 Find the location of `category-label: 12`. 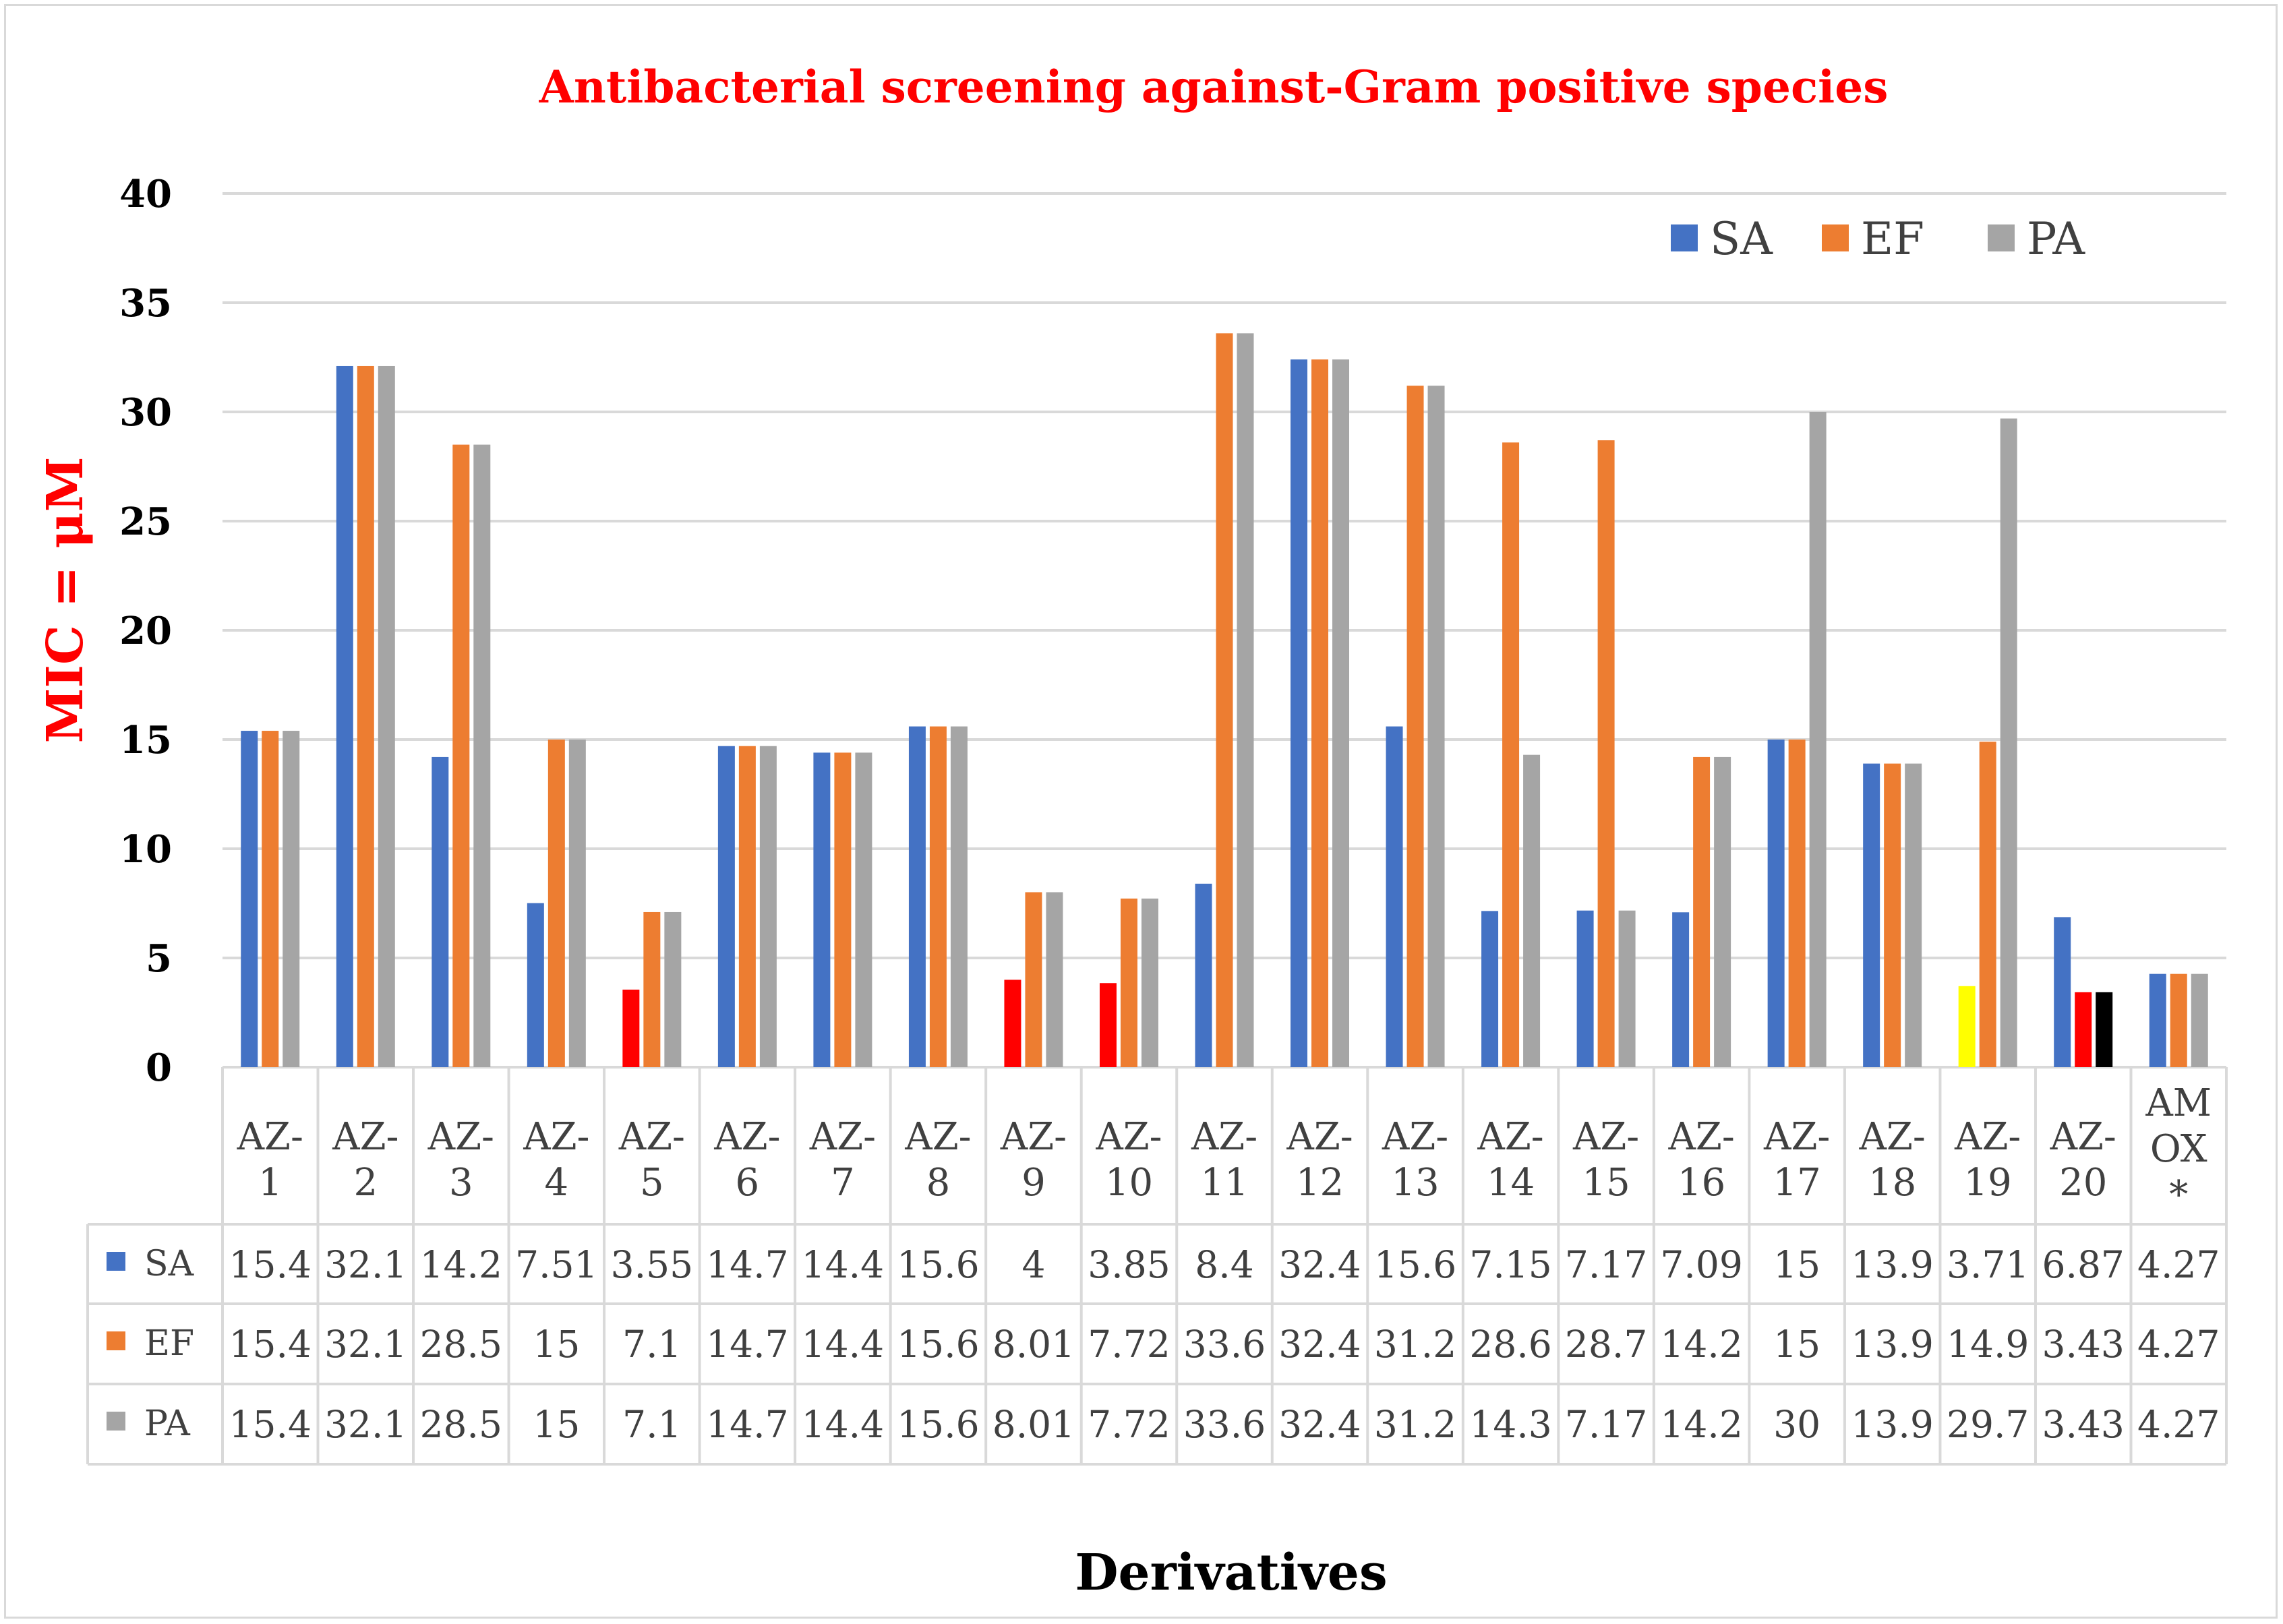

category-label: 12 is located at coordinates (1320, 1183).